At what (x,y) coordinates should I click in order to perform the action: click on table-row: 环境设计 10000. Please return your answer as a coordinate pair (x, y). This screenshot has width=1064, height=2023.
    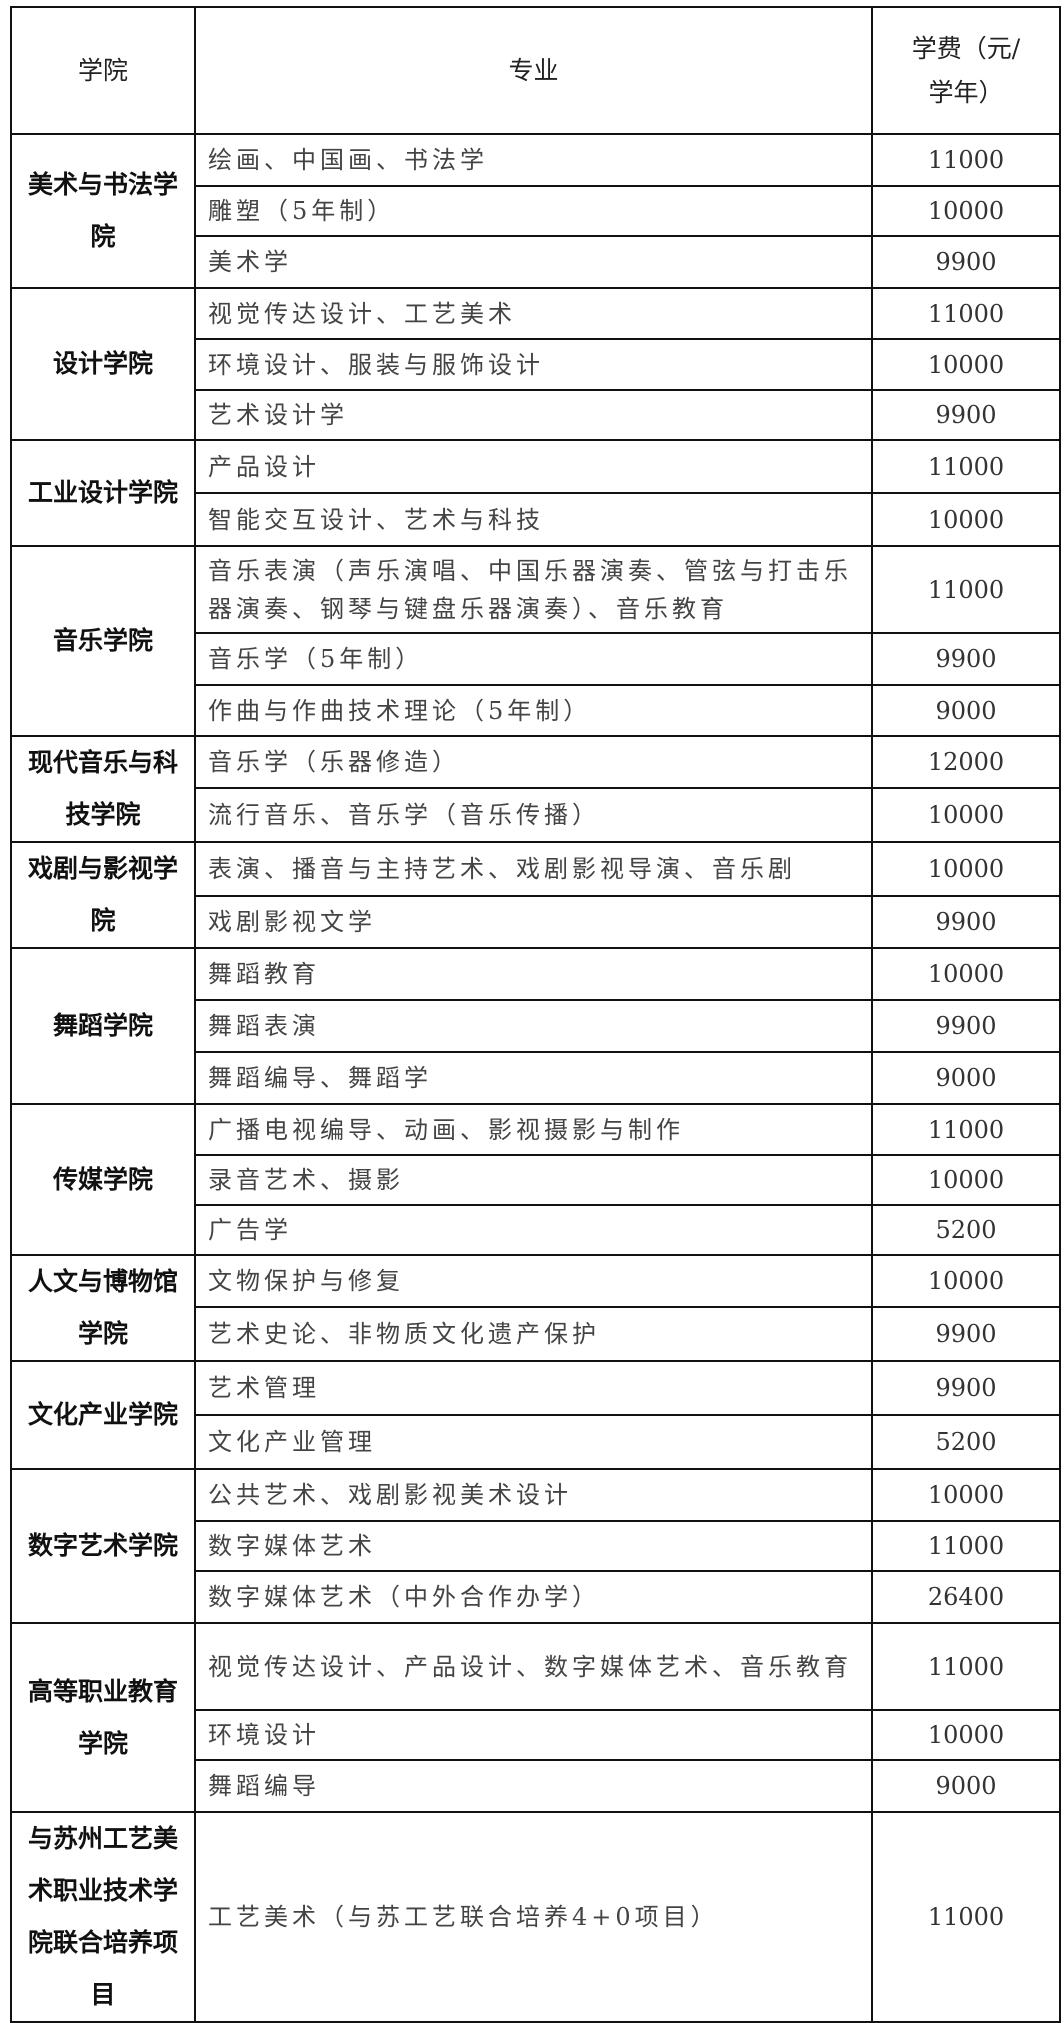
    Looking at the image, I should click on (536, 1735).